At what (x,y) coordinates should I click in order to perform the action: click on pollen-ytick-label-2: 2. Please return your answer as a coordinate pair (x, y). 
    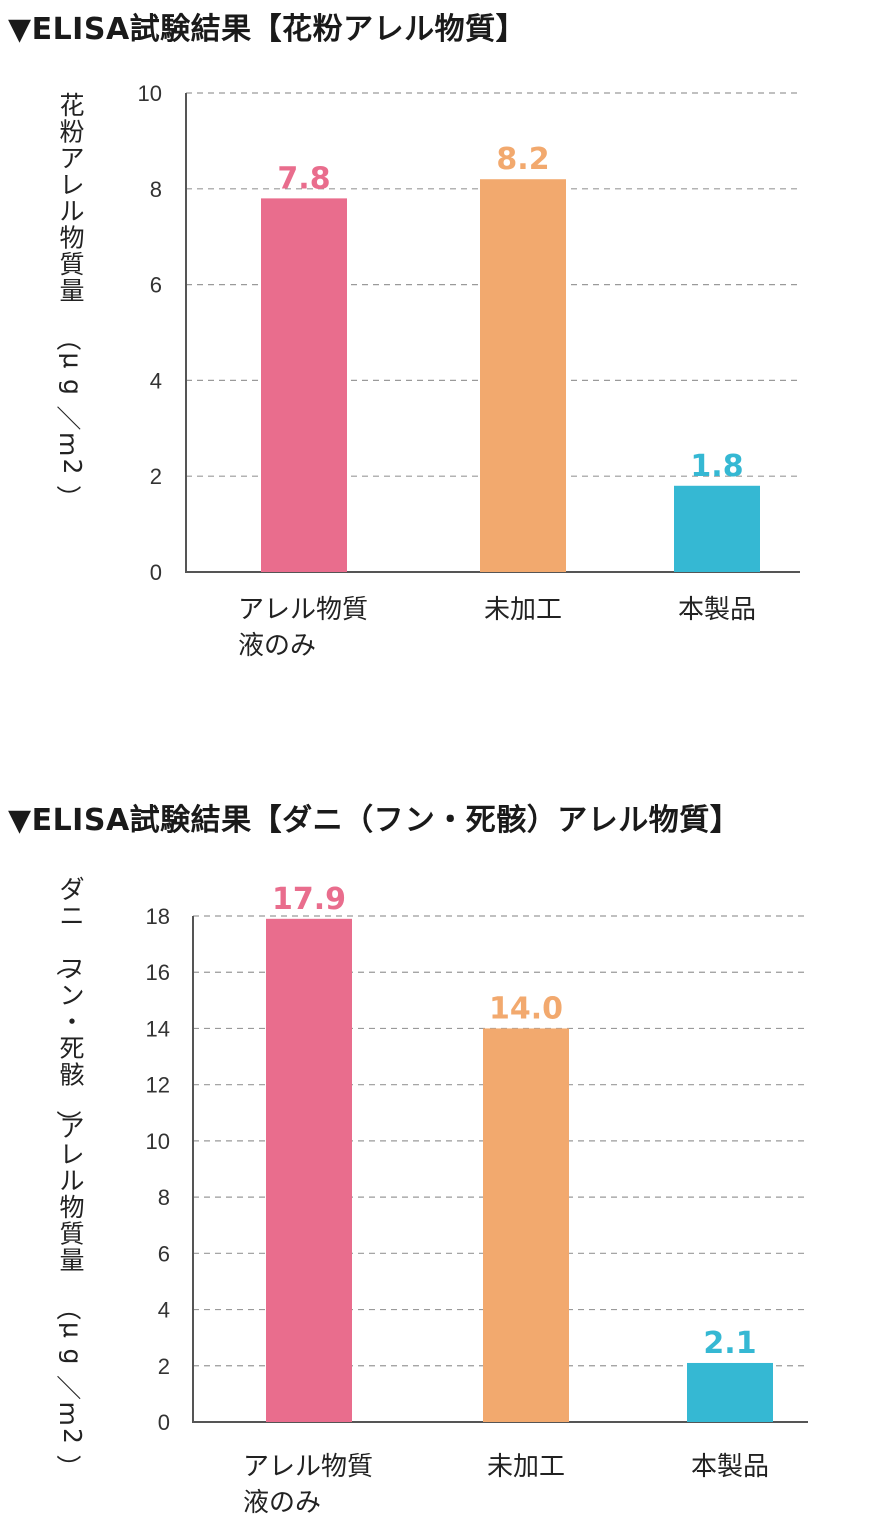
    Looking at the image, I should click on (156, 476).